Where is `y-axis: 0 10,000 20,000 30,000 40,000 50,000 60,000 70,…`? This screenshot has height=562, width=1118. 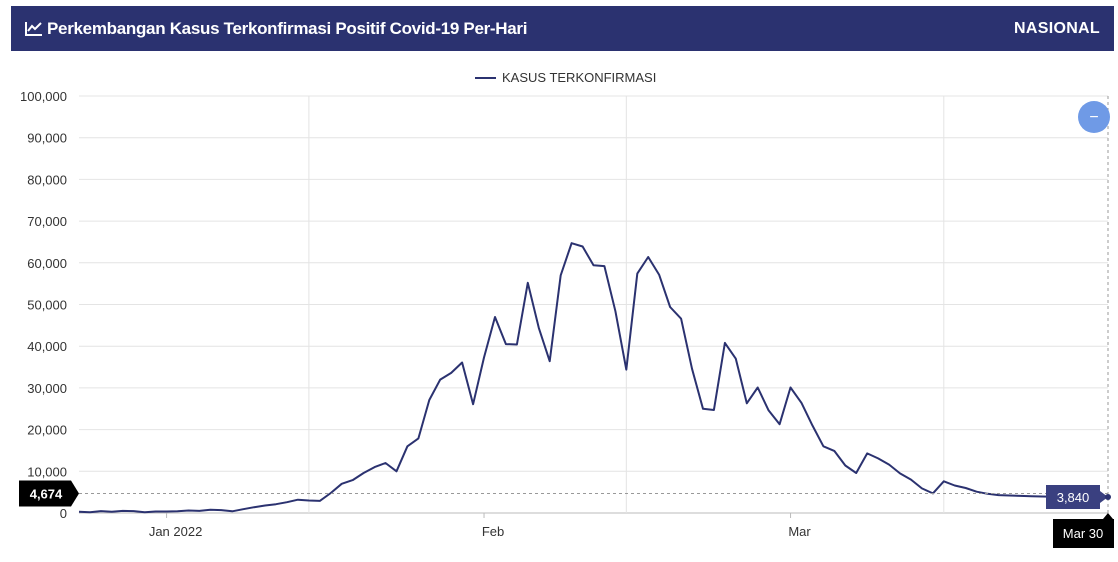
y-axis: 0 10,000 20,000 30,000 40,000 50,000 60,000 70,… is located at coordinates (43, 305).